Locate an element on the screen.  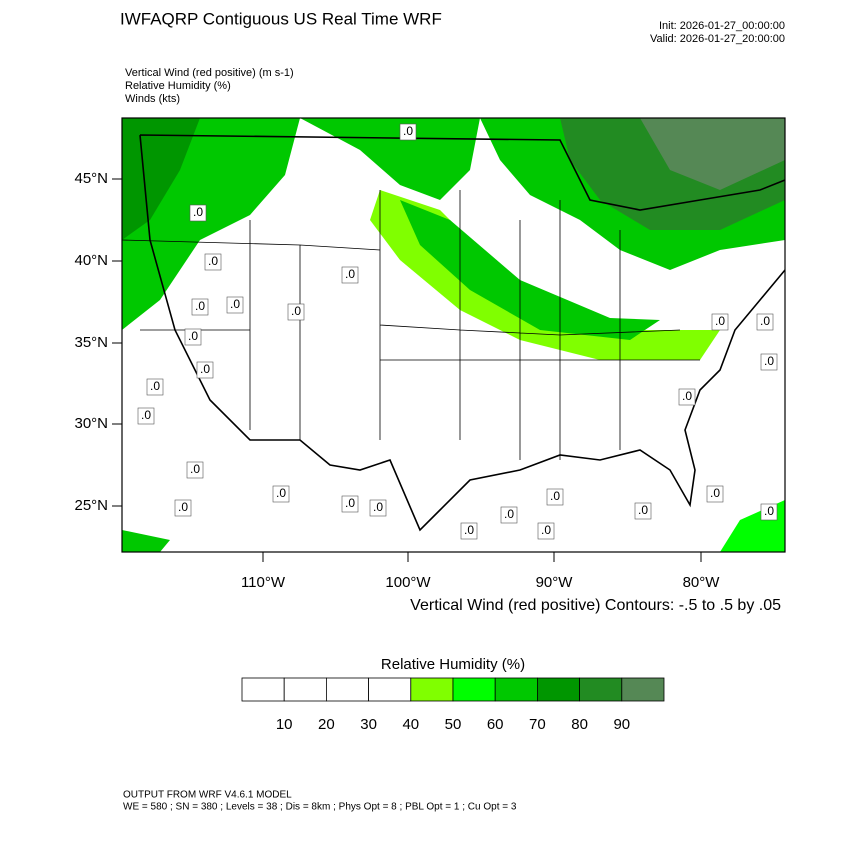
field-label: Relative Humidity (%) is located at coordinates (178, 86).